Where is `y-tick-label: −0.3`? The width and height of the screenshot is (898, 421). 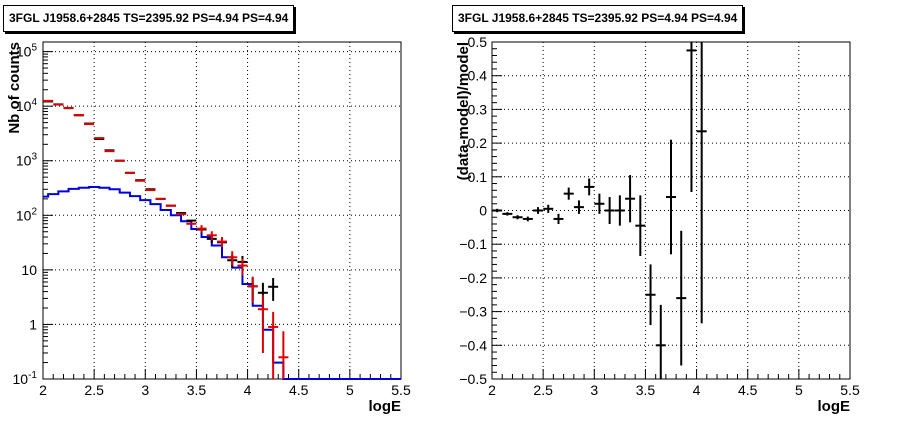 y-tick-label: −0.3 is located at coordinates (473, 312).